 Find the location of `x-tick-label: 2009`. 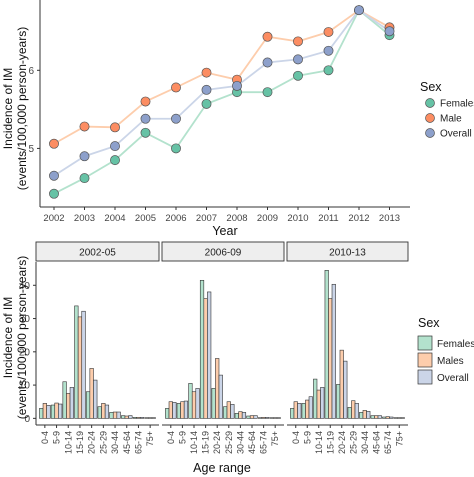

x-tick-label: 2009 is located at coordinates (267, 218).